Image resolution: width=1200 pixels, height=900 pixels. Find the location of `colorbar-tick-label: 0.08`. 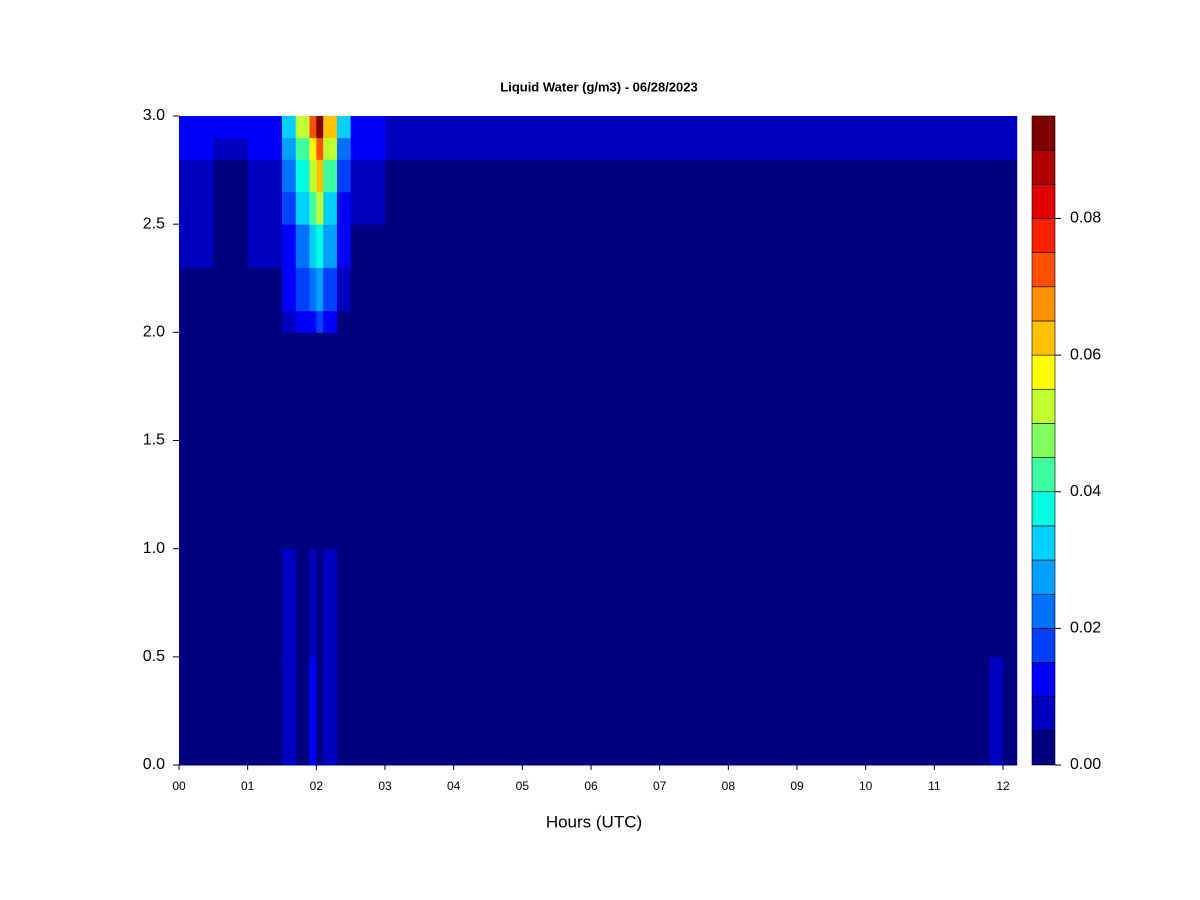

colorbar-tick-label: 0.08 is located at coordinates (1085, 218).